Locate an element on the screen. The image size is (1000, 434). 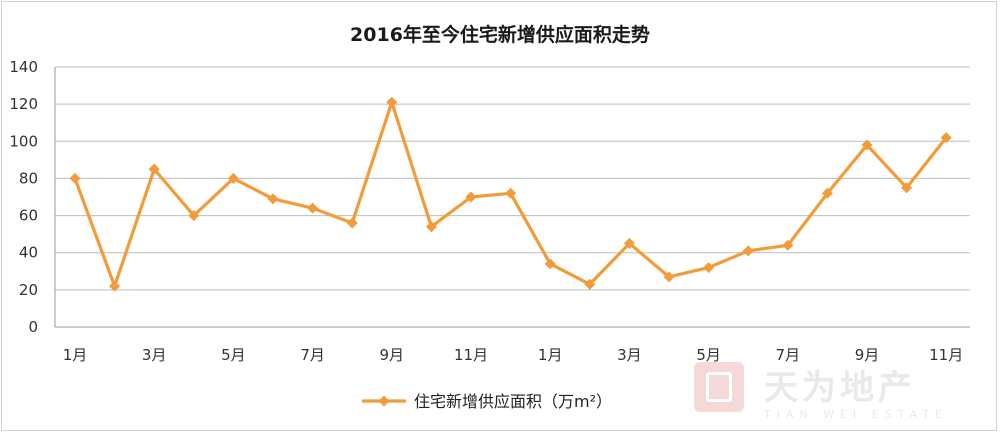
y-tick-label: 140 is located at coordinates (23, 67).